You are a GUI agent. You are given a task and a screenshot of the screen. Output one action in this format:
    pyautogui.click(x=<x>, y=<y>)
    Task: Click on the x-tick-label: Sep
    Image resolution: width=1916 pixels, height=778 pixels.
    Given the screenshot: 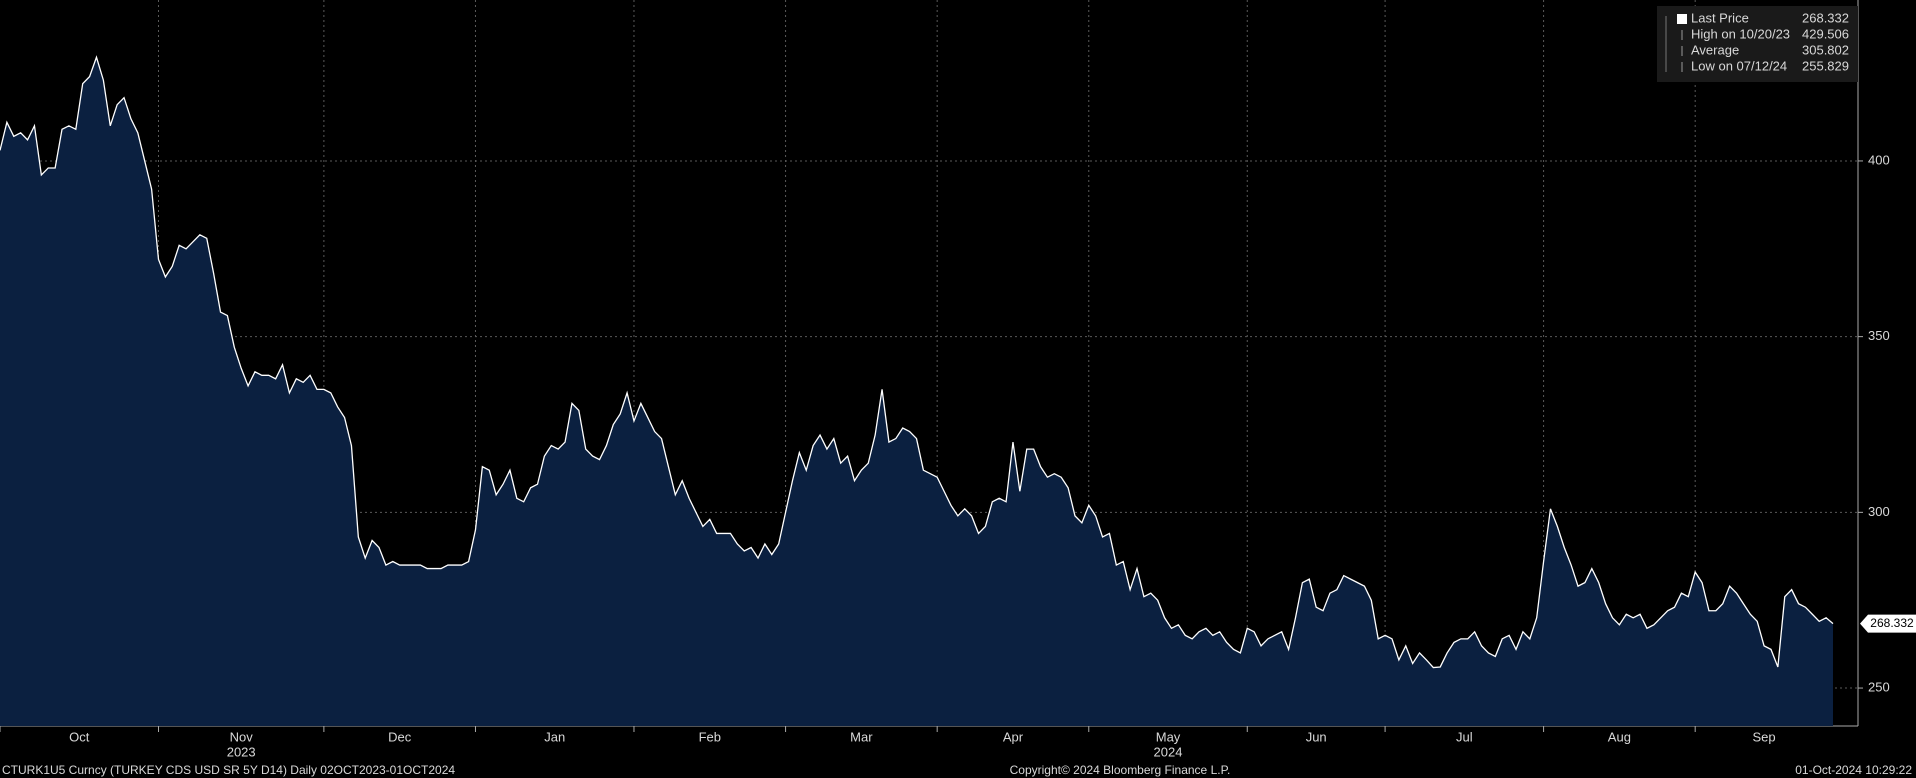 What is the action you would take?
    pyautogui.click(x=1764, y=736)
    